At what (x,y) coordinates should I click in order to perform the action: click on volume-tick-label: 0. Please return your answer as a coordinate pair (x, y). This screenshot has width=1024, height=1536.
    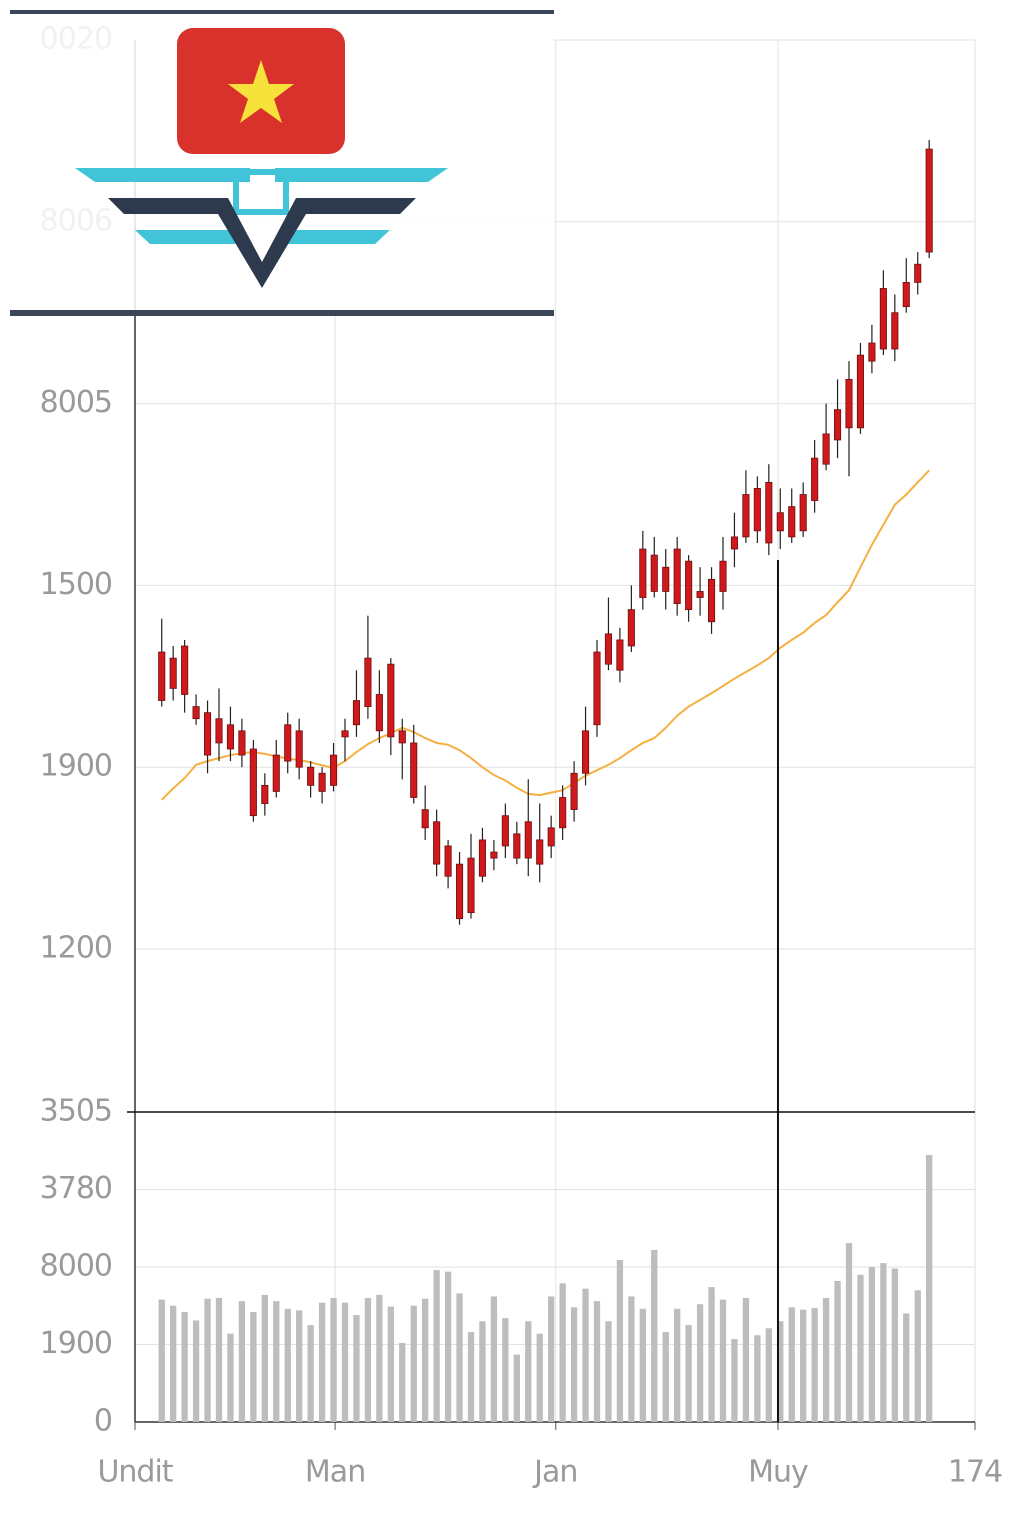
    Looking at the image, I should click on (103, 1421).